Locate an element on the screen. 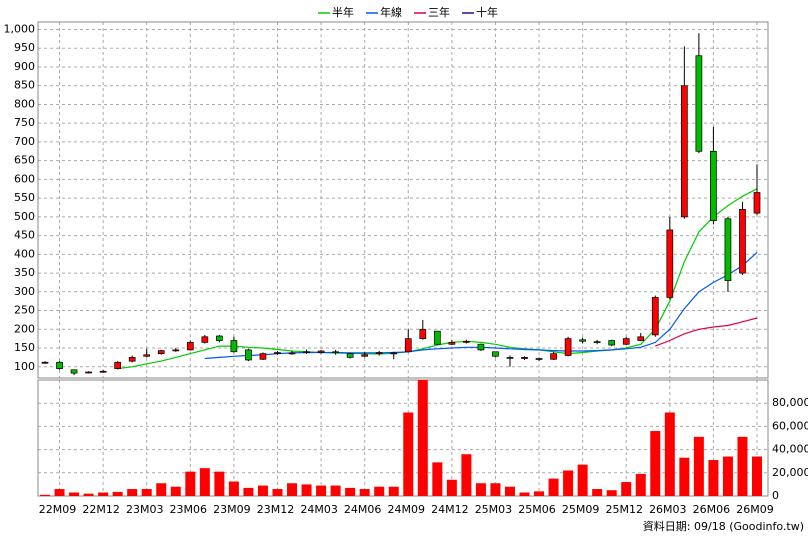  y-tick-label: 60,000 is located at coordinates (790, 425).